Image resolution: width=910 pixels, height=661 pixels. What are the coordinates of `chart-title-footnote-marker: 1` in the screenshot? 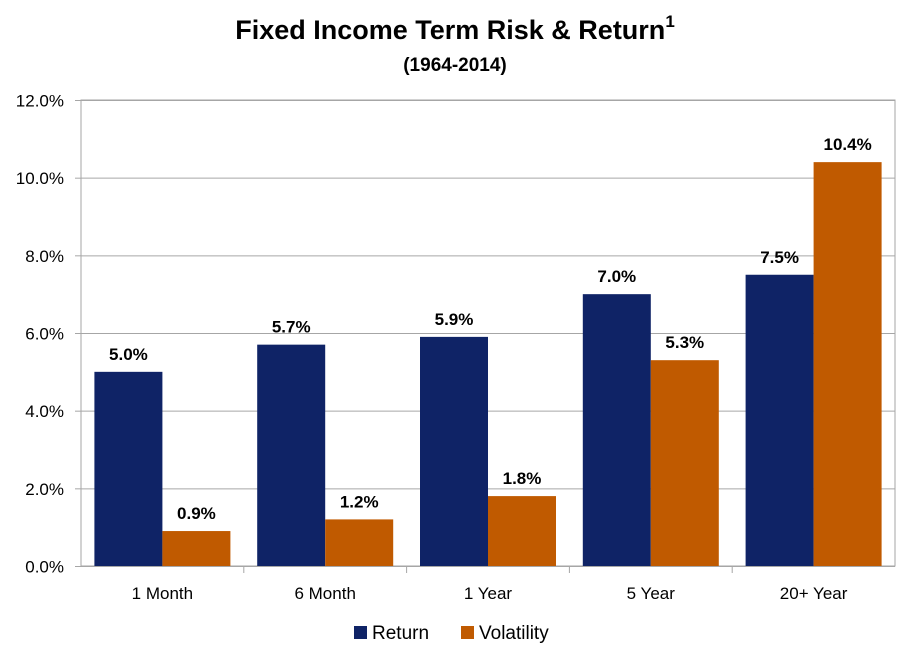 It's located at (670, 21).